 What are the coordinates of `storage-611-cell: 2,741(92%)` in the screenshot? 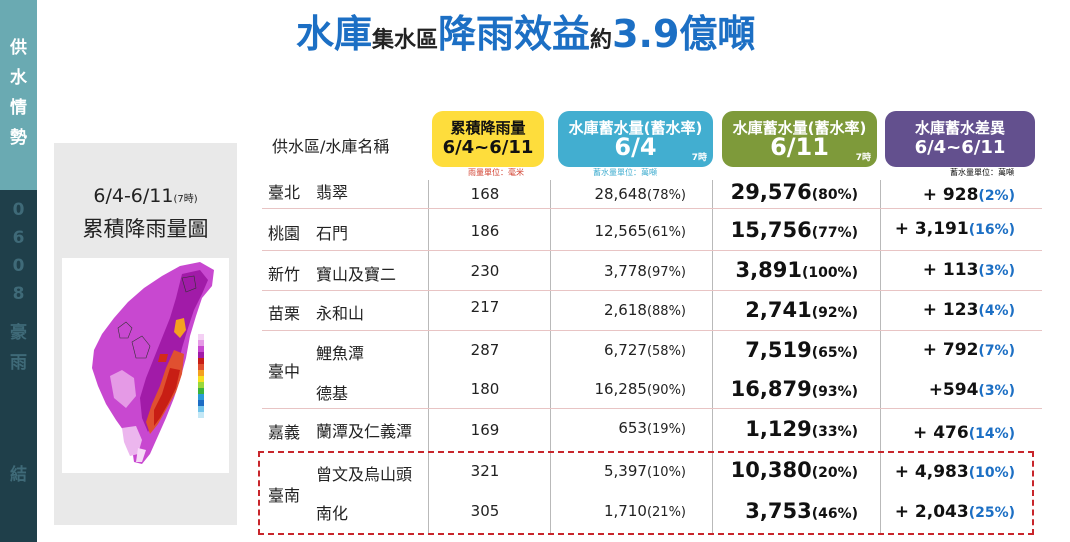 It's located at (788, 310).